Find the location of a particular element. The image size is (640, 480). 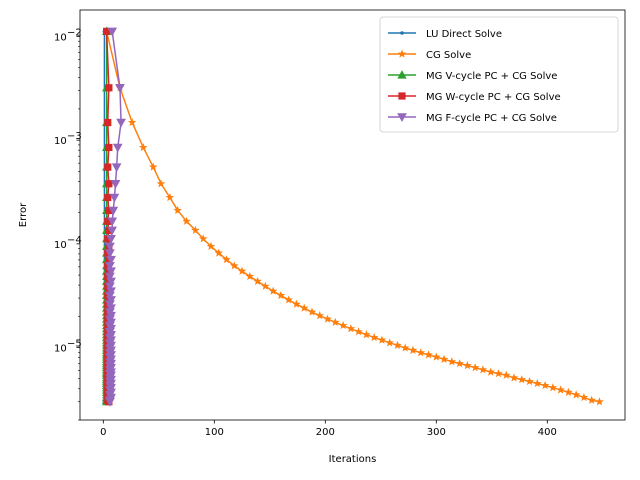

legend-entry: MG W-cycle PC + CG Solve is located at coordinates (474, 97).